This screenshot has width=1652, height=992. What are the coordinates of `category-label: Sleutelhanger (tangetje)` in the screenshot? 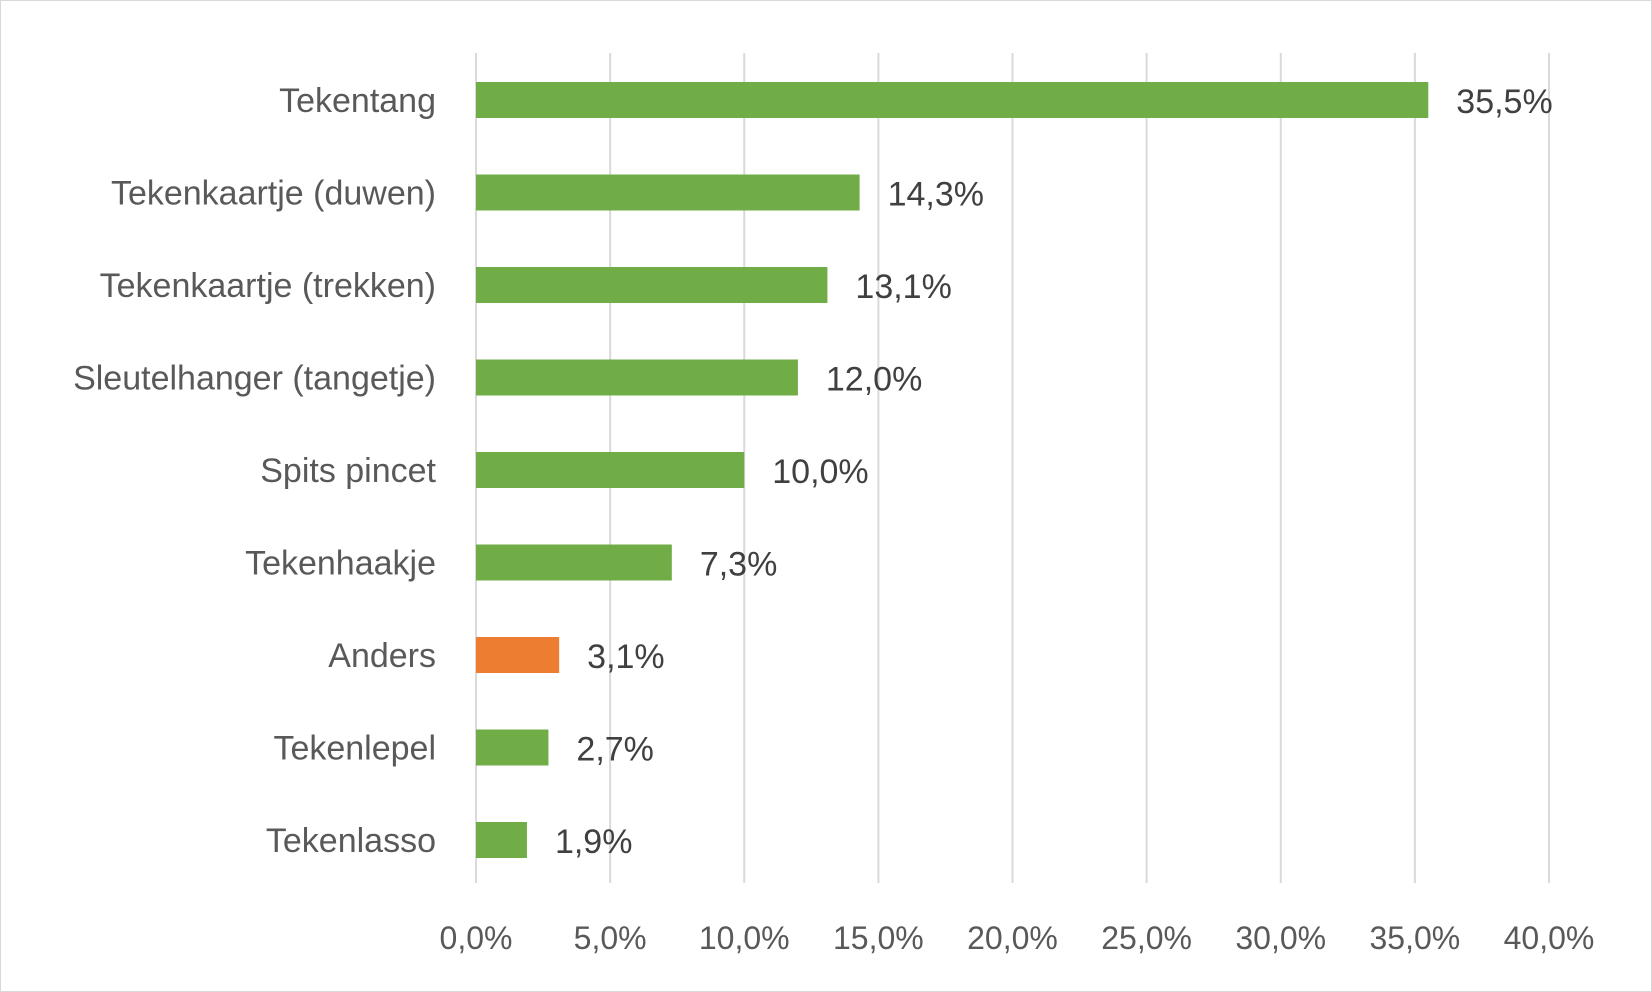 It's located at (254, 379).